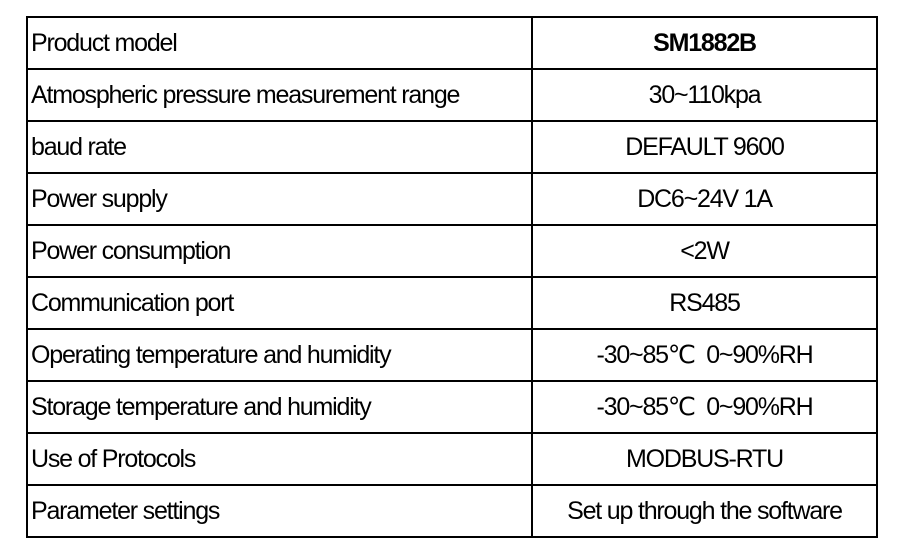  Describe the element at coordinates (704, 303) in the screenshot. I see `spec-value: RS485` at that location.